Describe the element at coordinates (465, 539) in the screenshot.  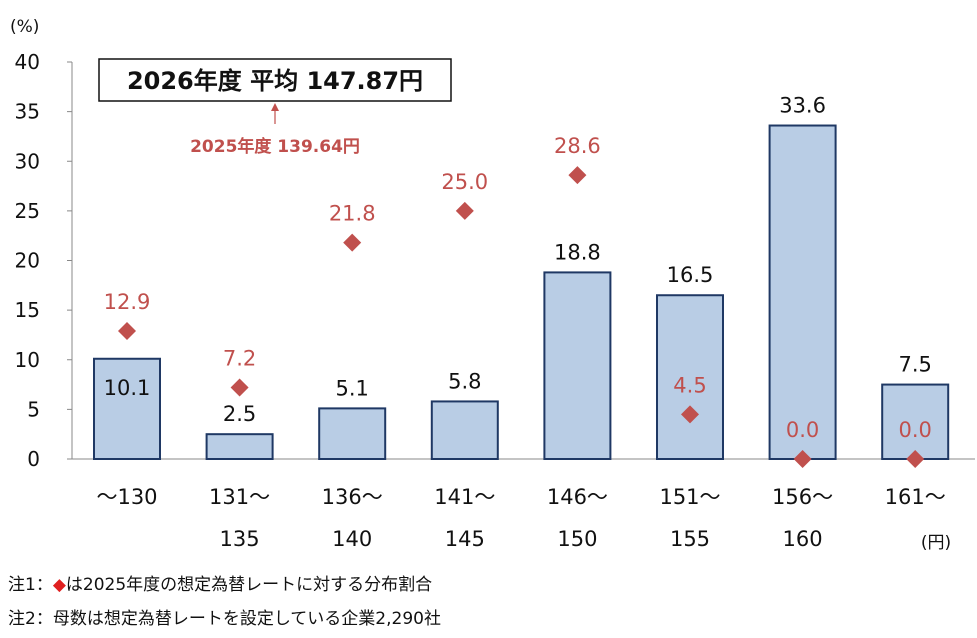
I see `x-tick-label: 145` at that location.